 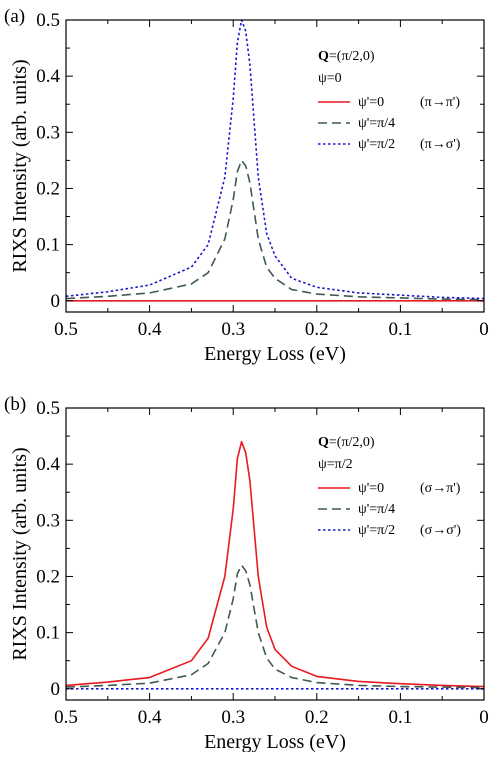 What do you see at coordinates (335, 464) in the screenshot?
I see `psi-label: ψ=π/2` at bounding box center [335, 464].